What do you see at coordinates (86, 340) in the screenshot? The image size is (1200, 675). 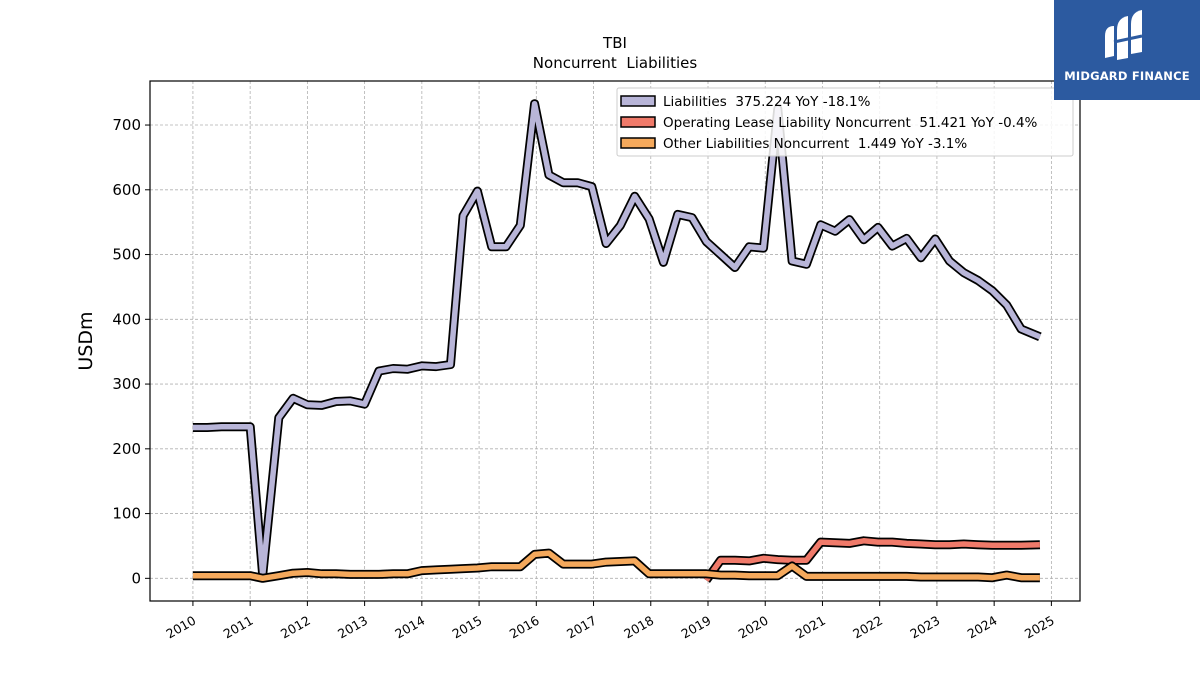 I see `y-axis-label: USDm` at bounding box center [86, 340].